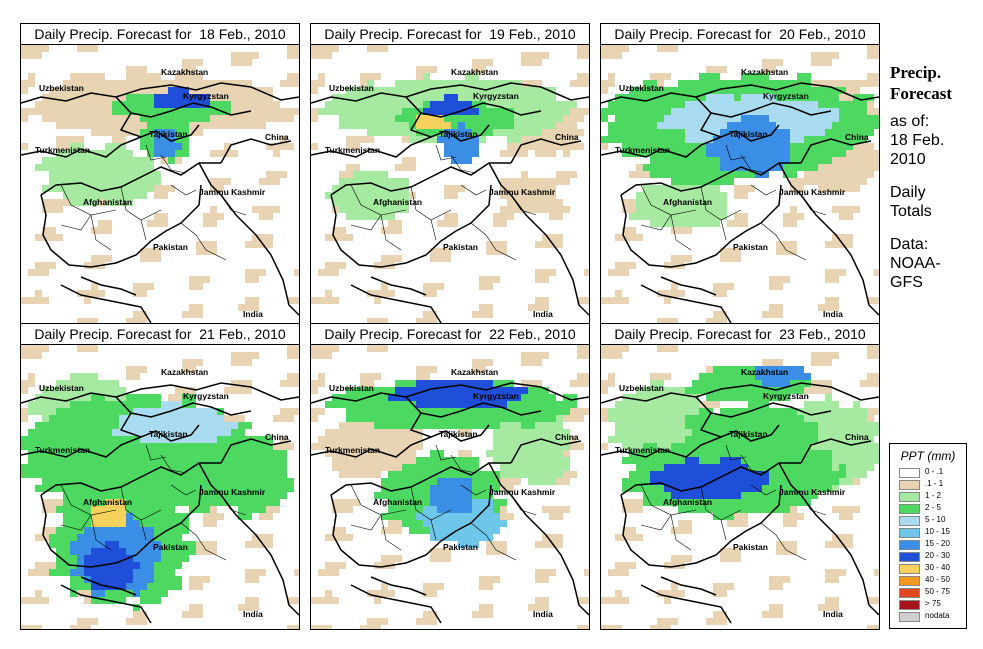 Image resolution: width=983 pixels, height=649 pixels. What do you see at coordinates (248, 539) in the screenshot?
I see `country-border` at bounding box center [248, 539].